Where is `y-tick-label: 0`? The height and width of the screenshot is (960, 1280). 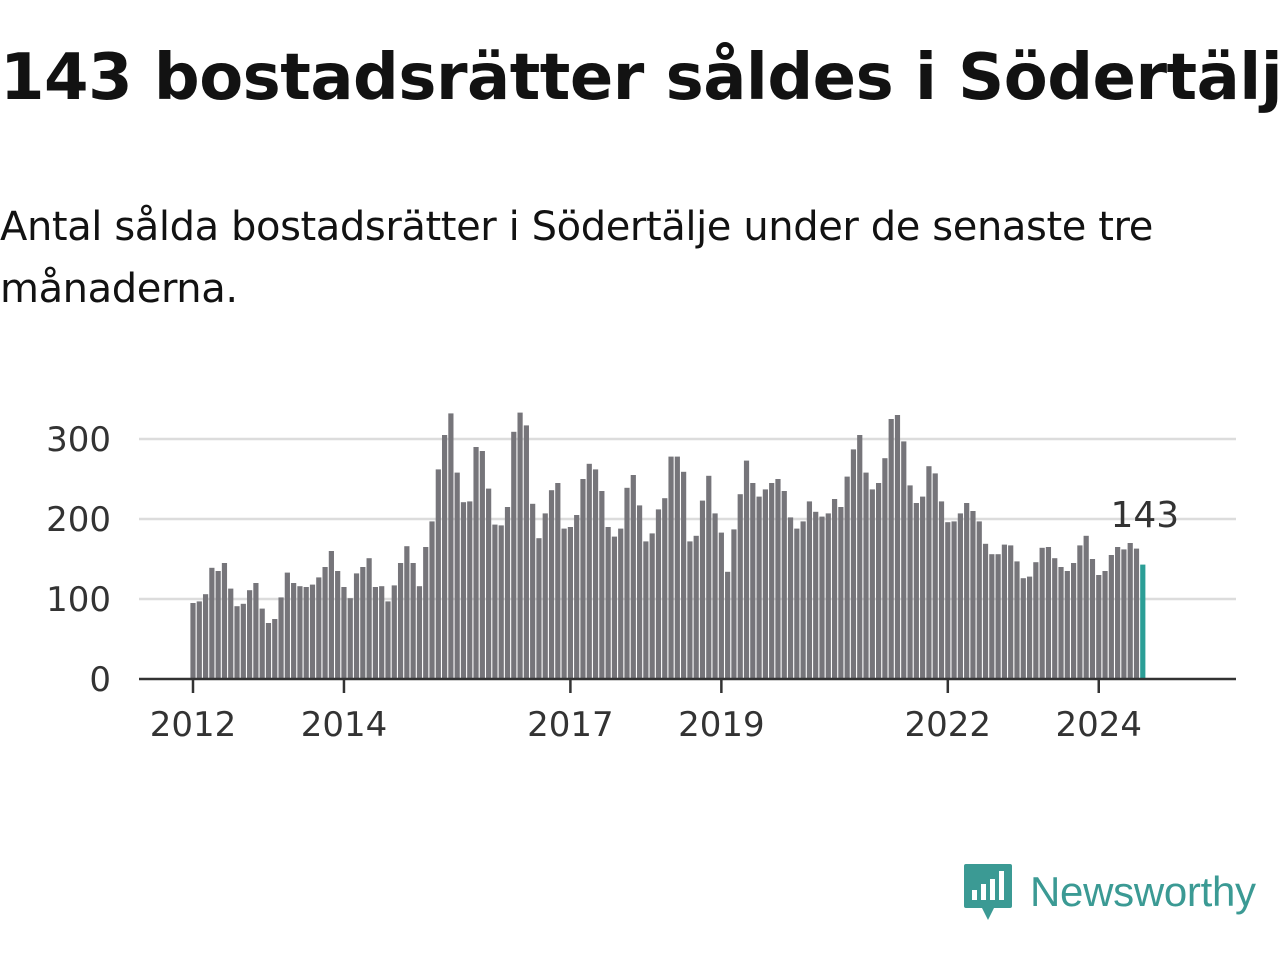 y-tick-label: 0 is located at coordinates (100, 680).